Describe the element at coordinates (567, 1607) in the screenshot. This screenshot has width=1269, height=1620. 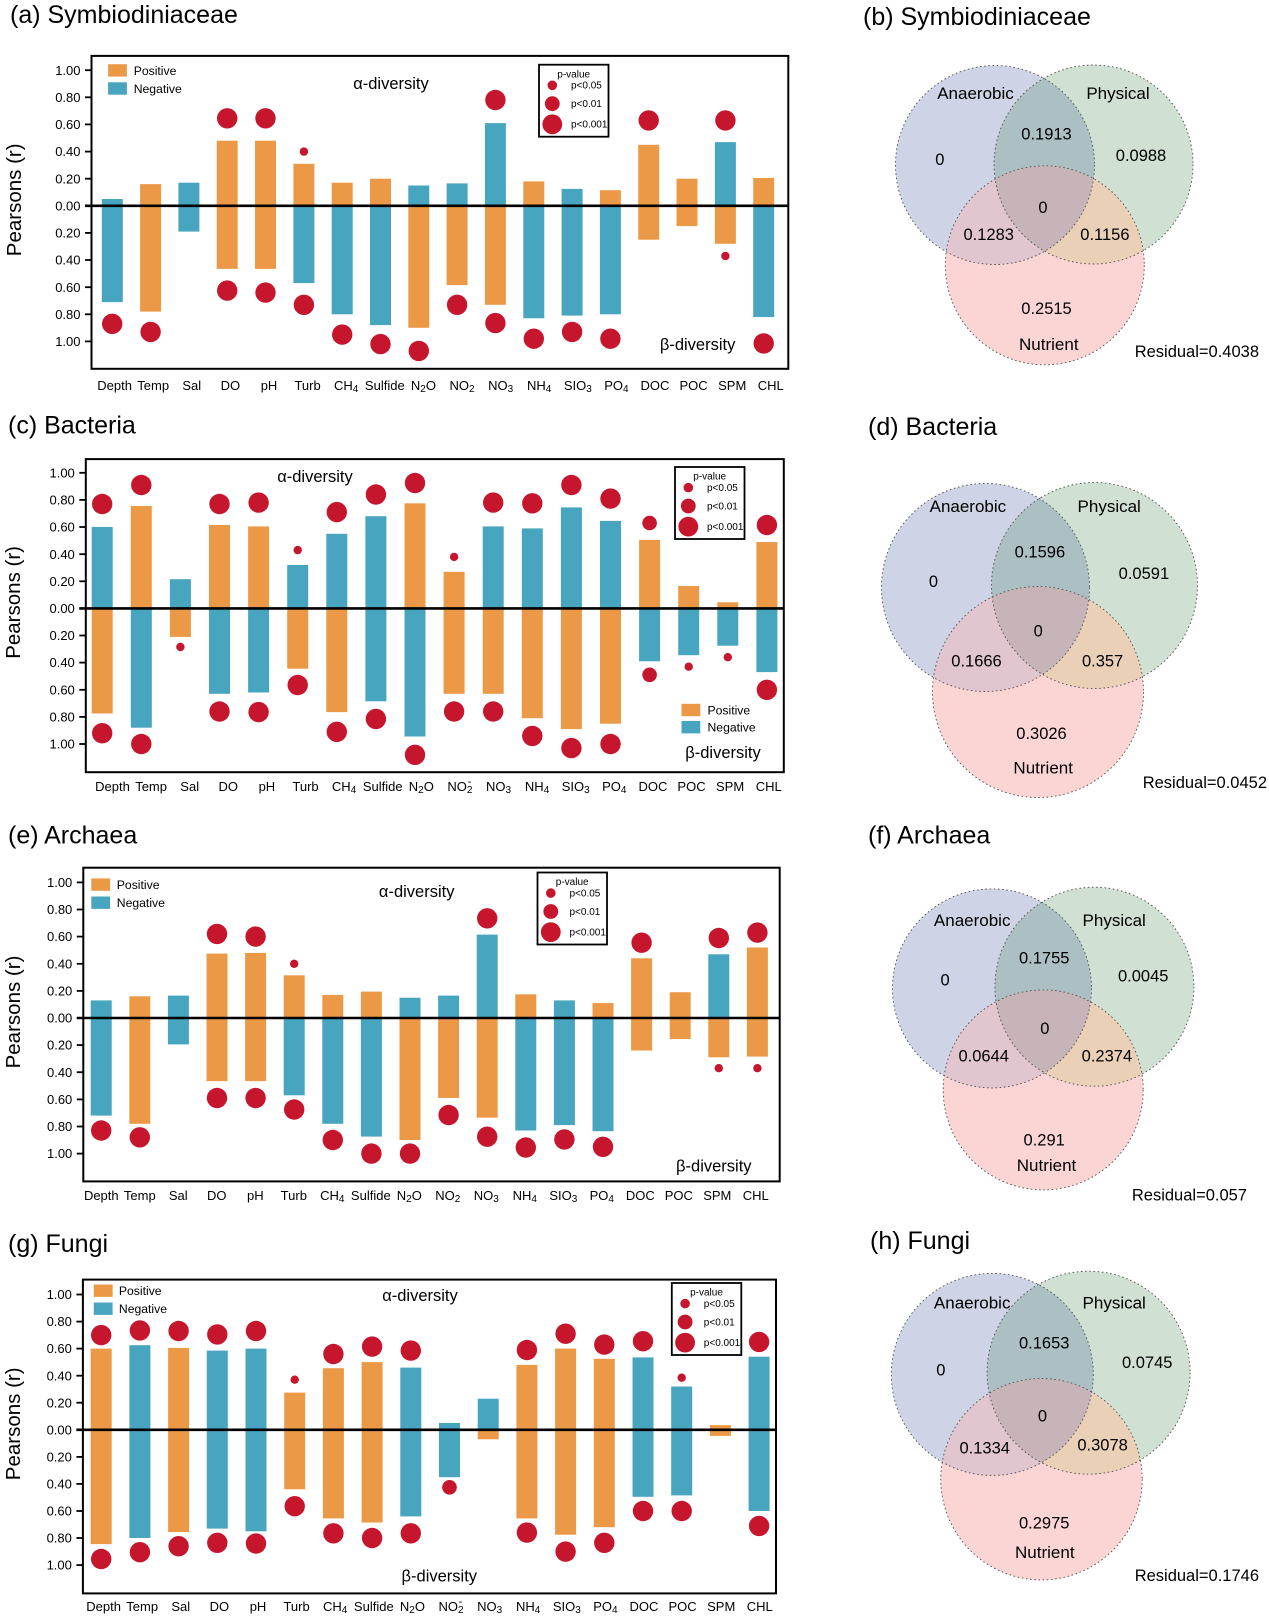
I see `svg-text: SIO3` at that location.